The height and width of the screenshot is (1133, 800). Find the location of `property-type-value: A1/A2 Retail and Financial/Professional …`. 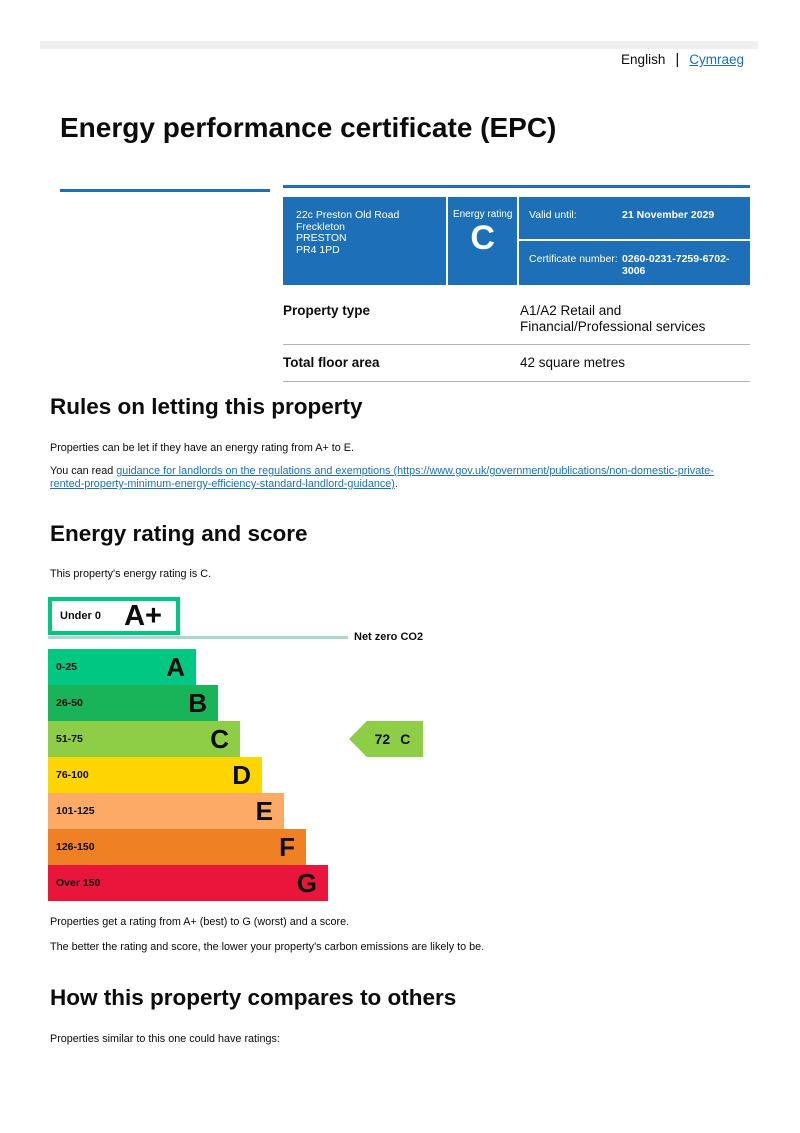

property-type-value: A1/A2 Retail and Financial/Professional … is located at coordinates (631, 318).